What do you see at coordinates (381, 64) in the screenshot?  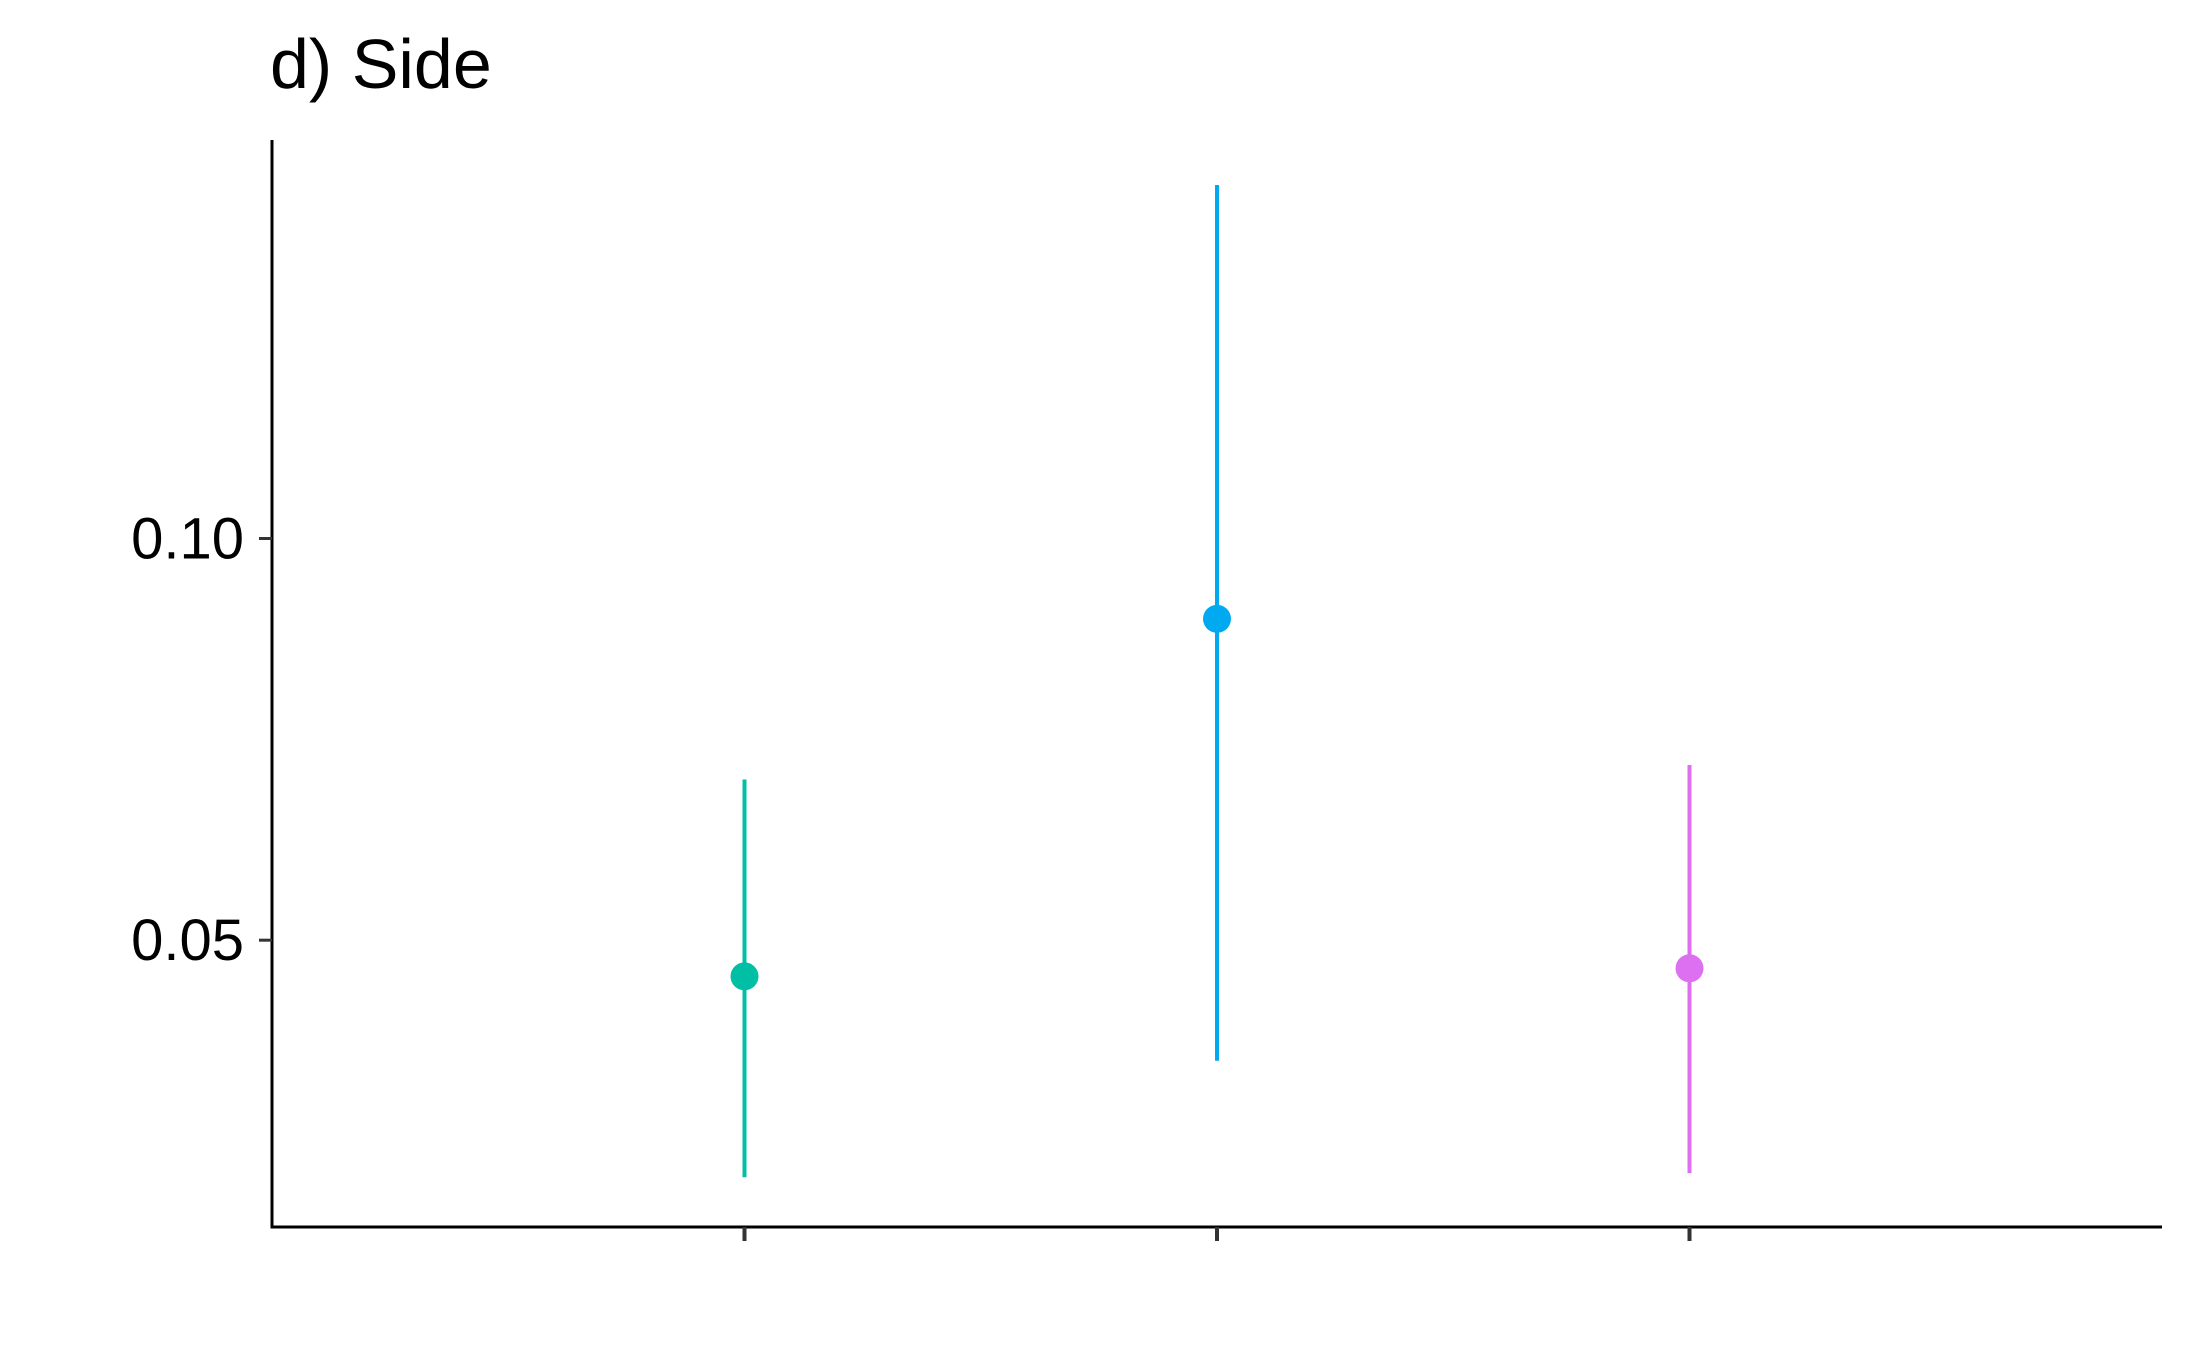 I see `chart-title: d) Side` at bounding box center [381, 64].